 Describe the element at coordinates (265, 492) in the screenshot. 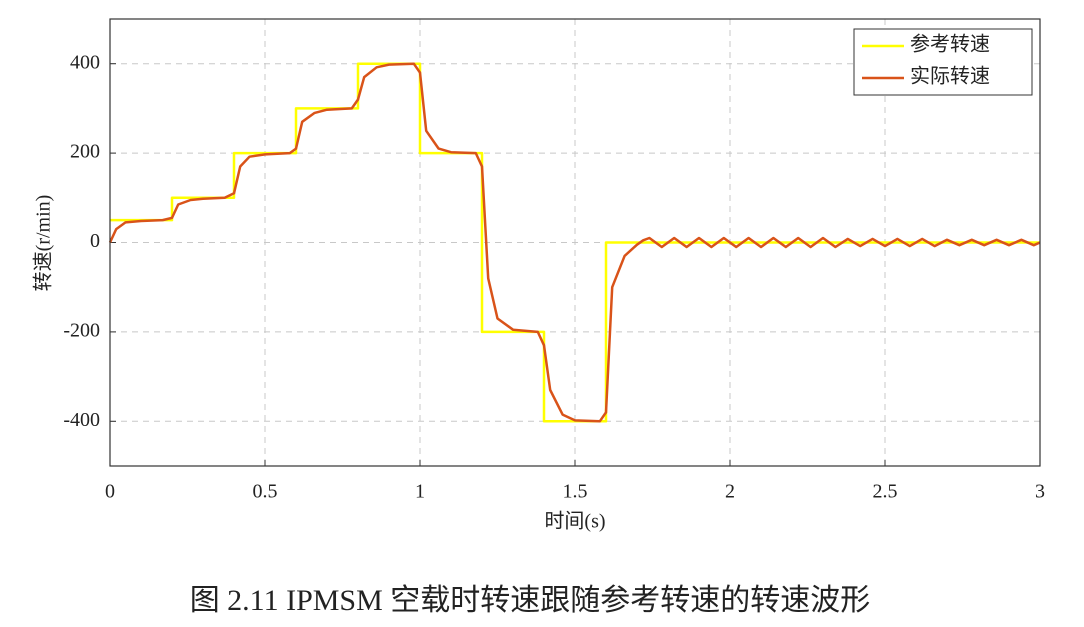

I see `x-tick-label: 0.5` at that location.